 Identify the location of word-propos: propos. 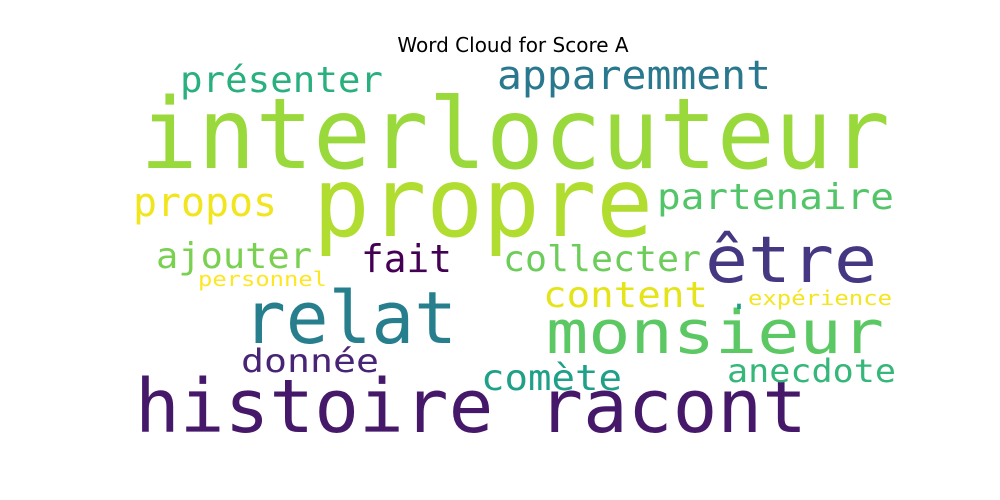
(205, 203).